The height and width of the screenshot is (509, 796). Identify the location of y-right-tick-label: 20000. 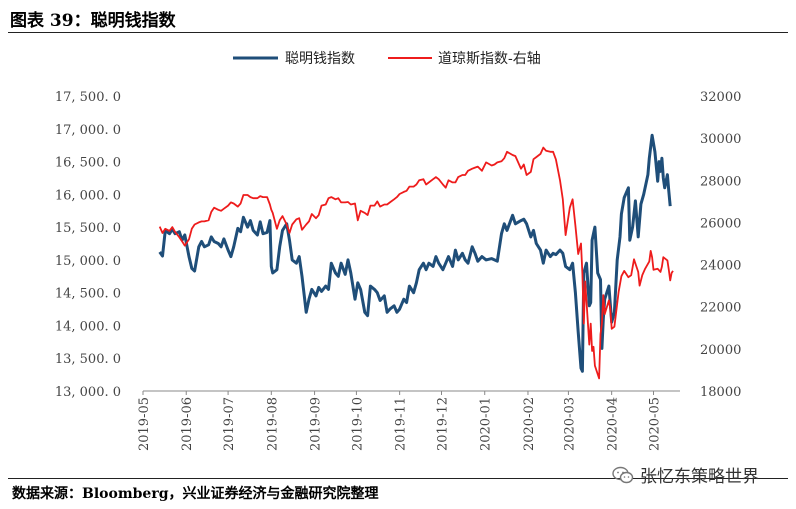
(720, 350).